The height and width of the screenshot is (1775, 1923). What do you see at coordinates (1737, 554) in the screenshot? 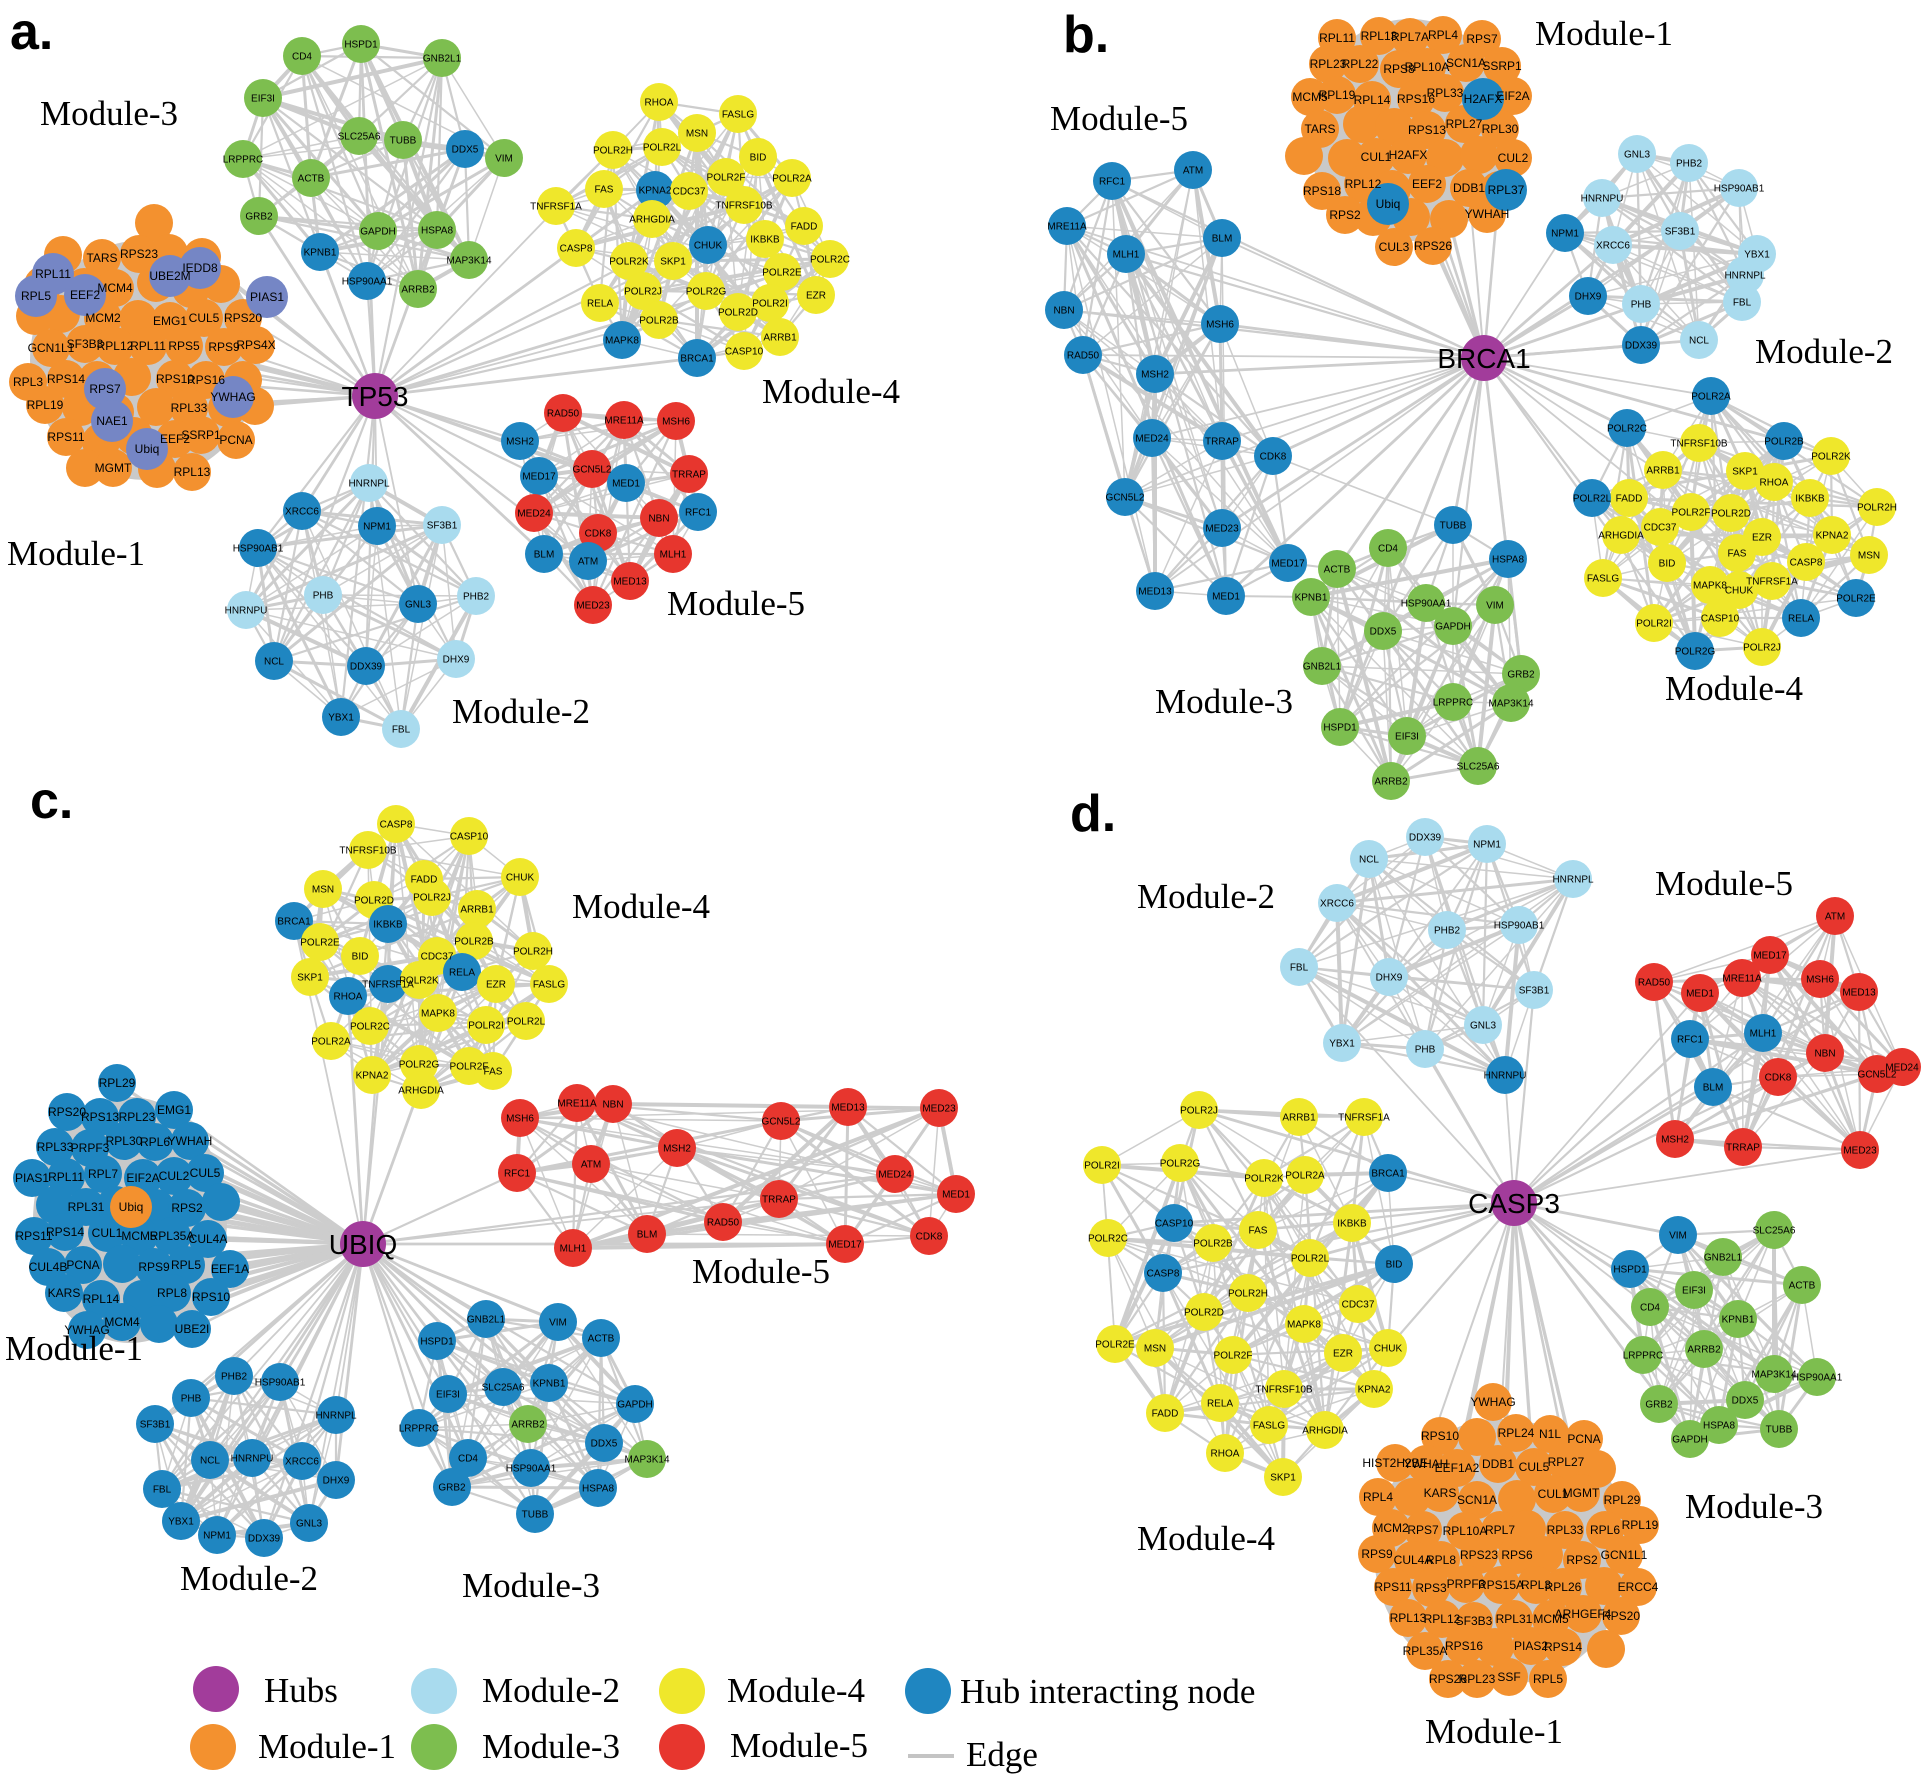
I see `svg-text: FAS` at bounding box center [1737, 554].